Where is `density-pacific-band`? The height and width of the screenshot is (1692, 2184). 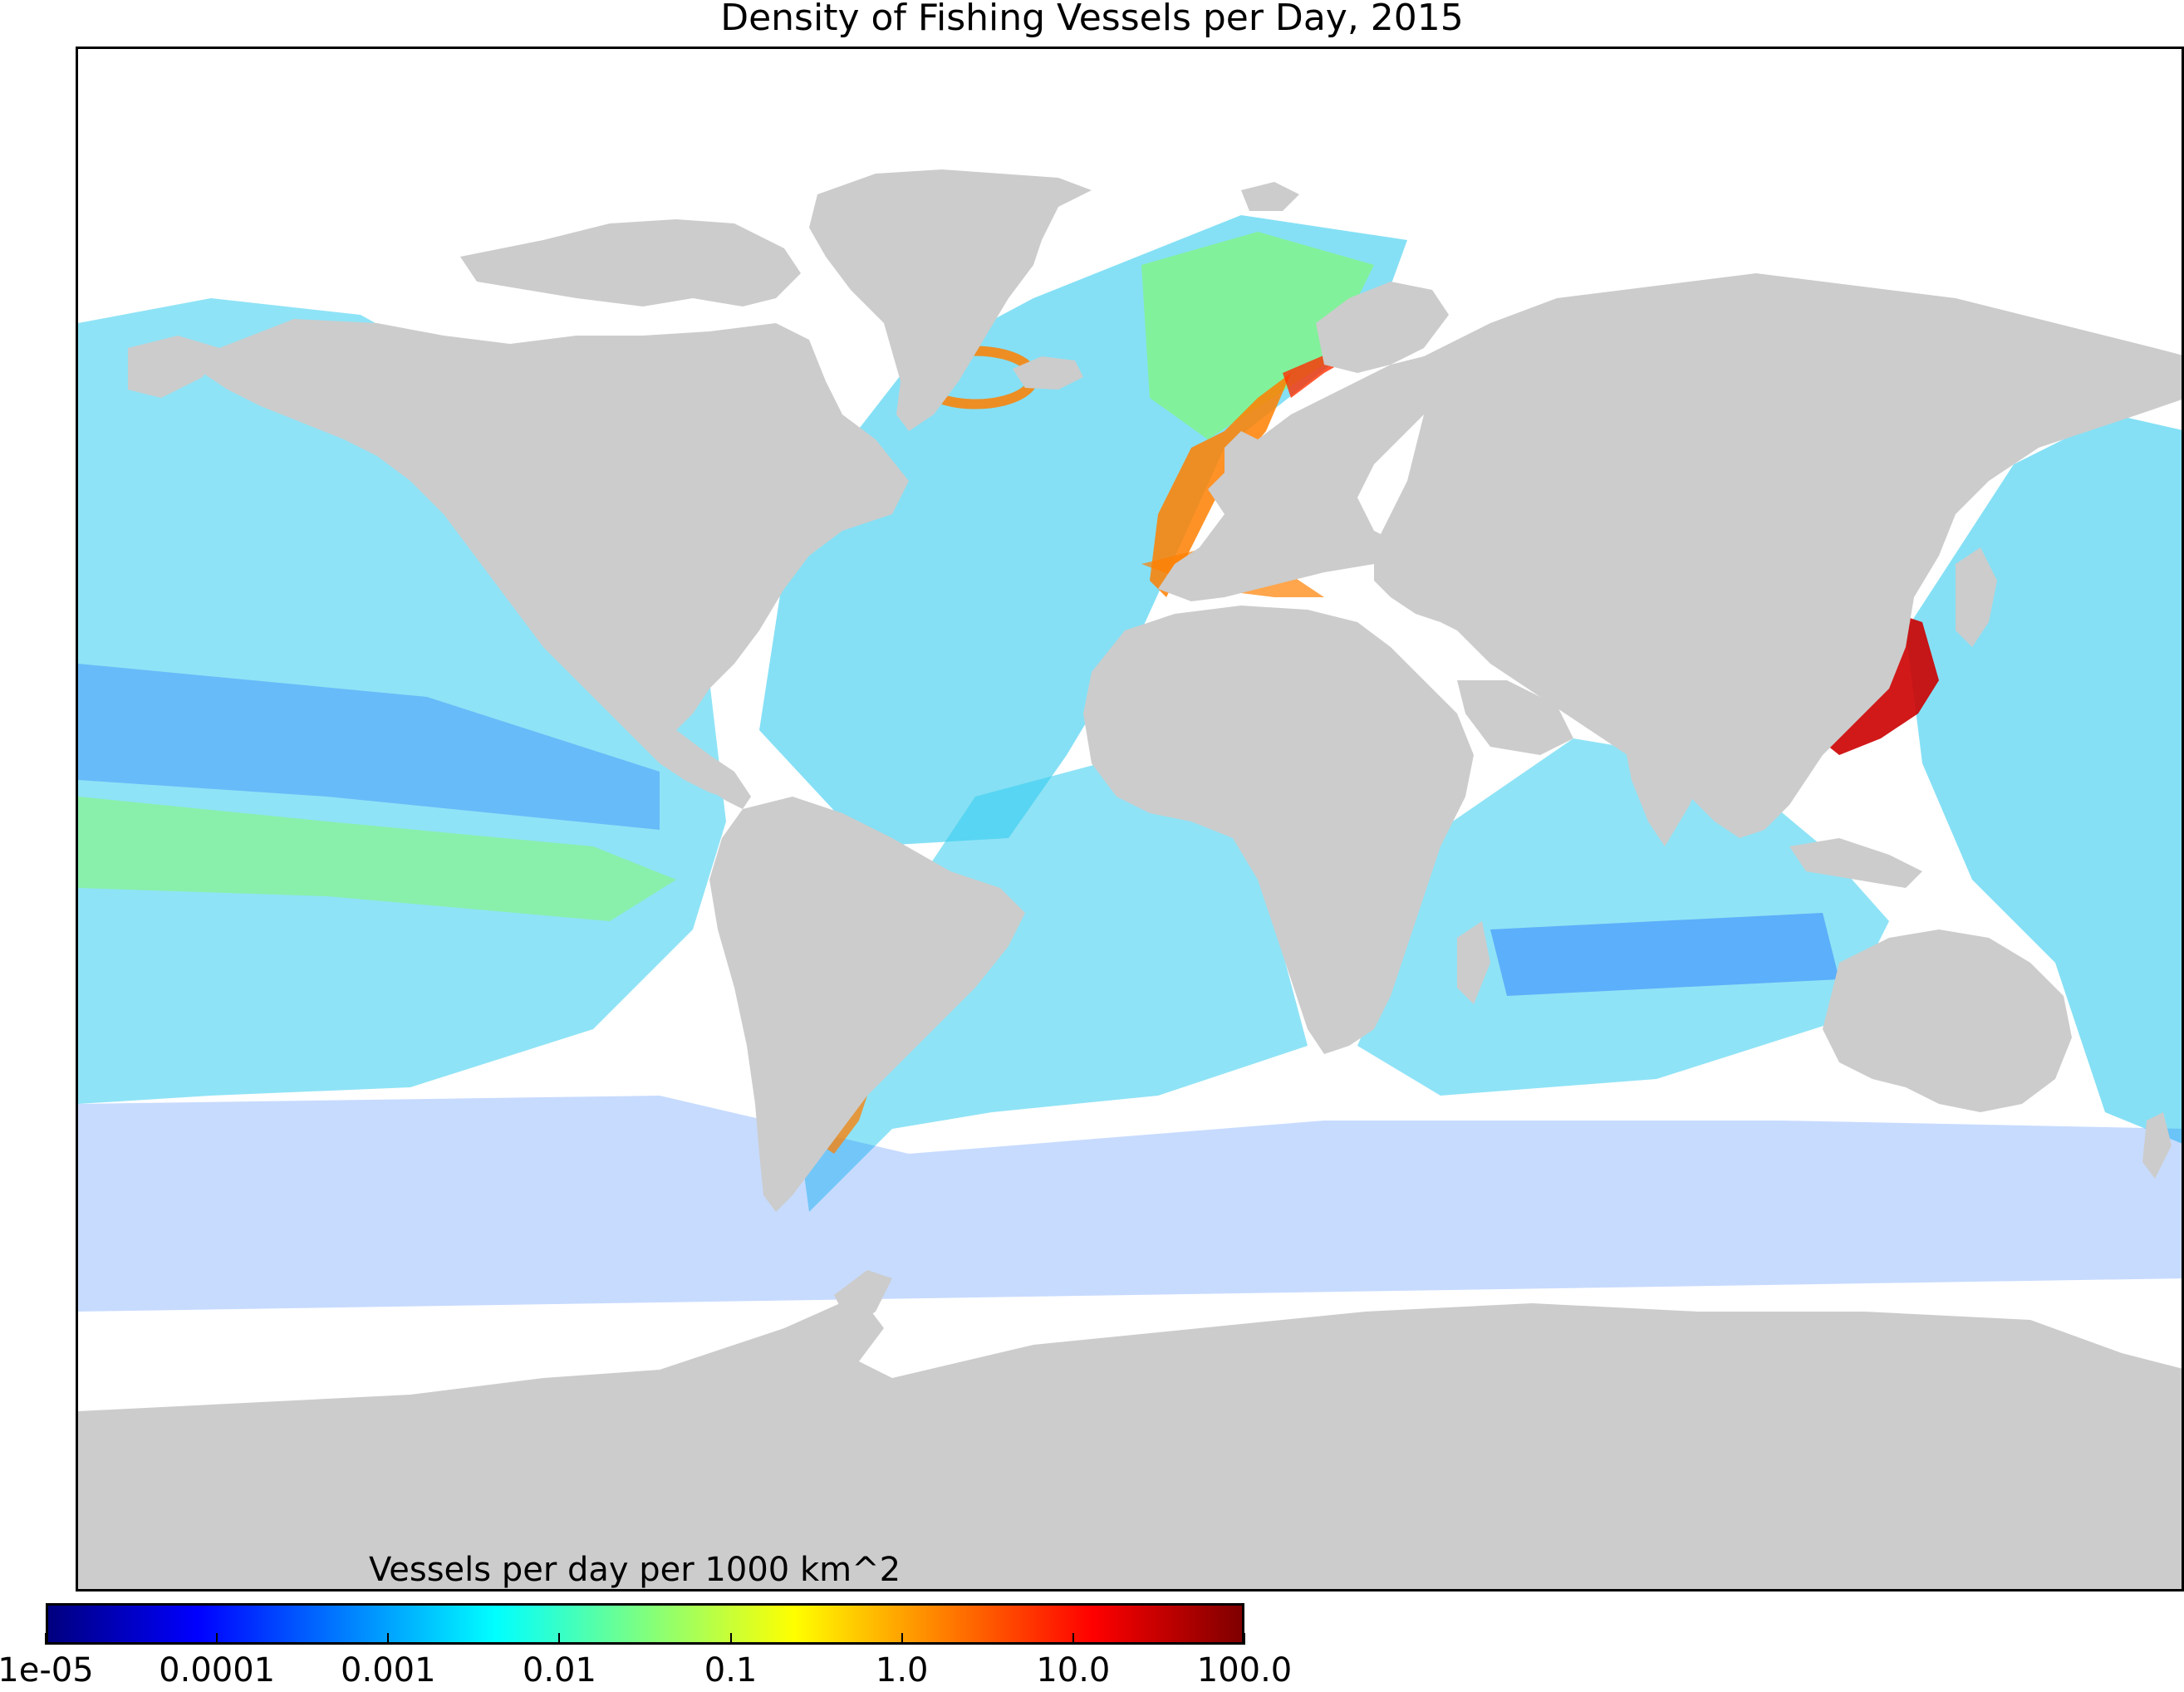 density-pacific-band is located at coordinates (377, 859).